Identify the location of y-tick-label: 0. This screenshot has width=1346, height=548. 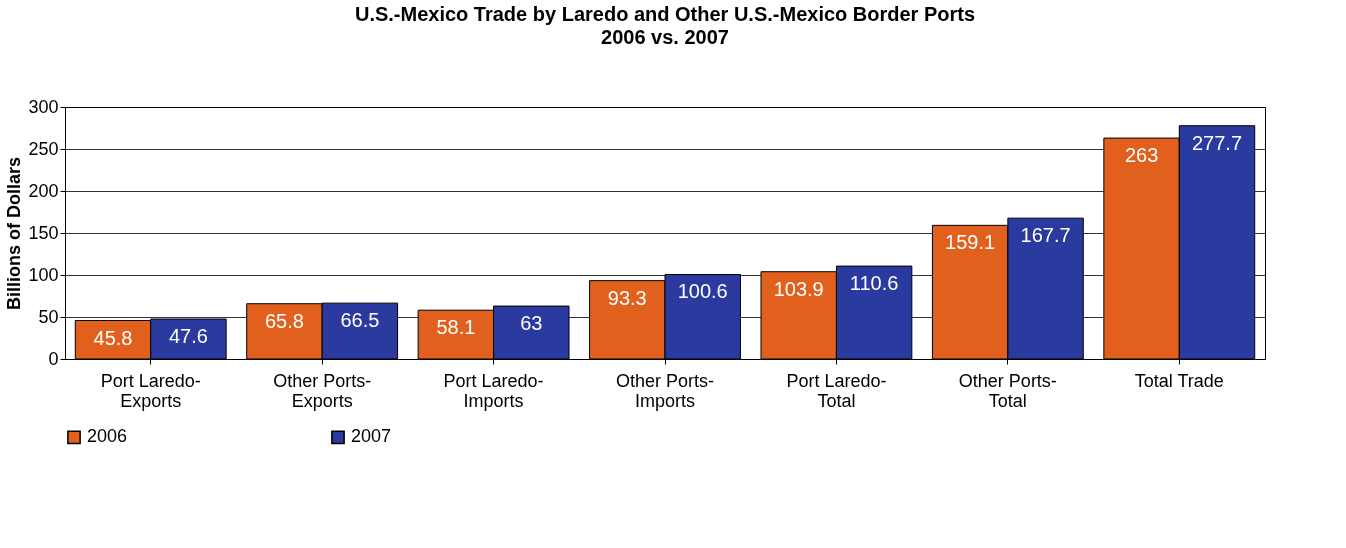
(53, 358).